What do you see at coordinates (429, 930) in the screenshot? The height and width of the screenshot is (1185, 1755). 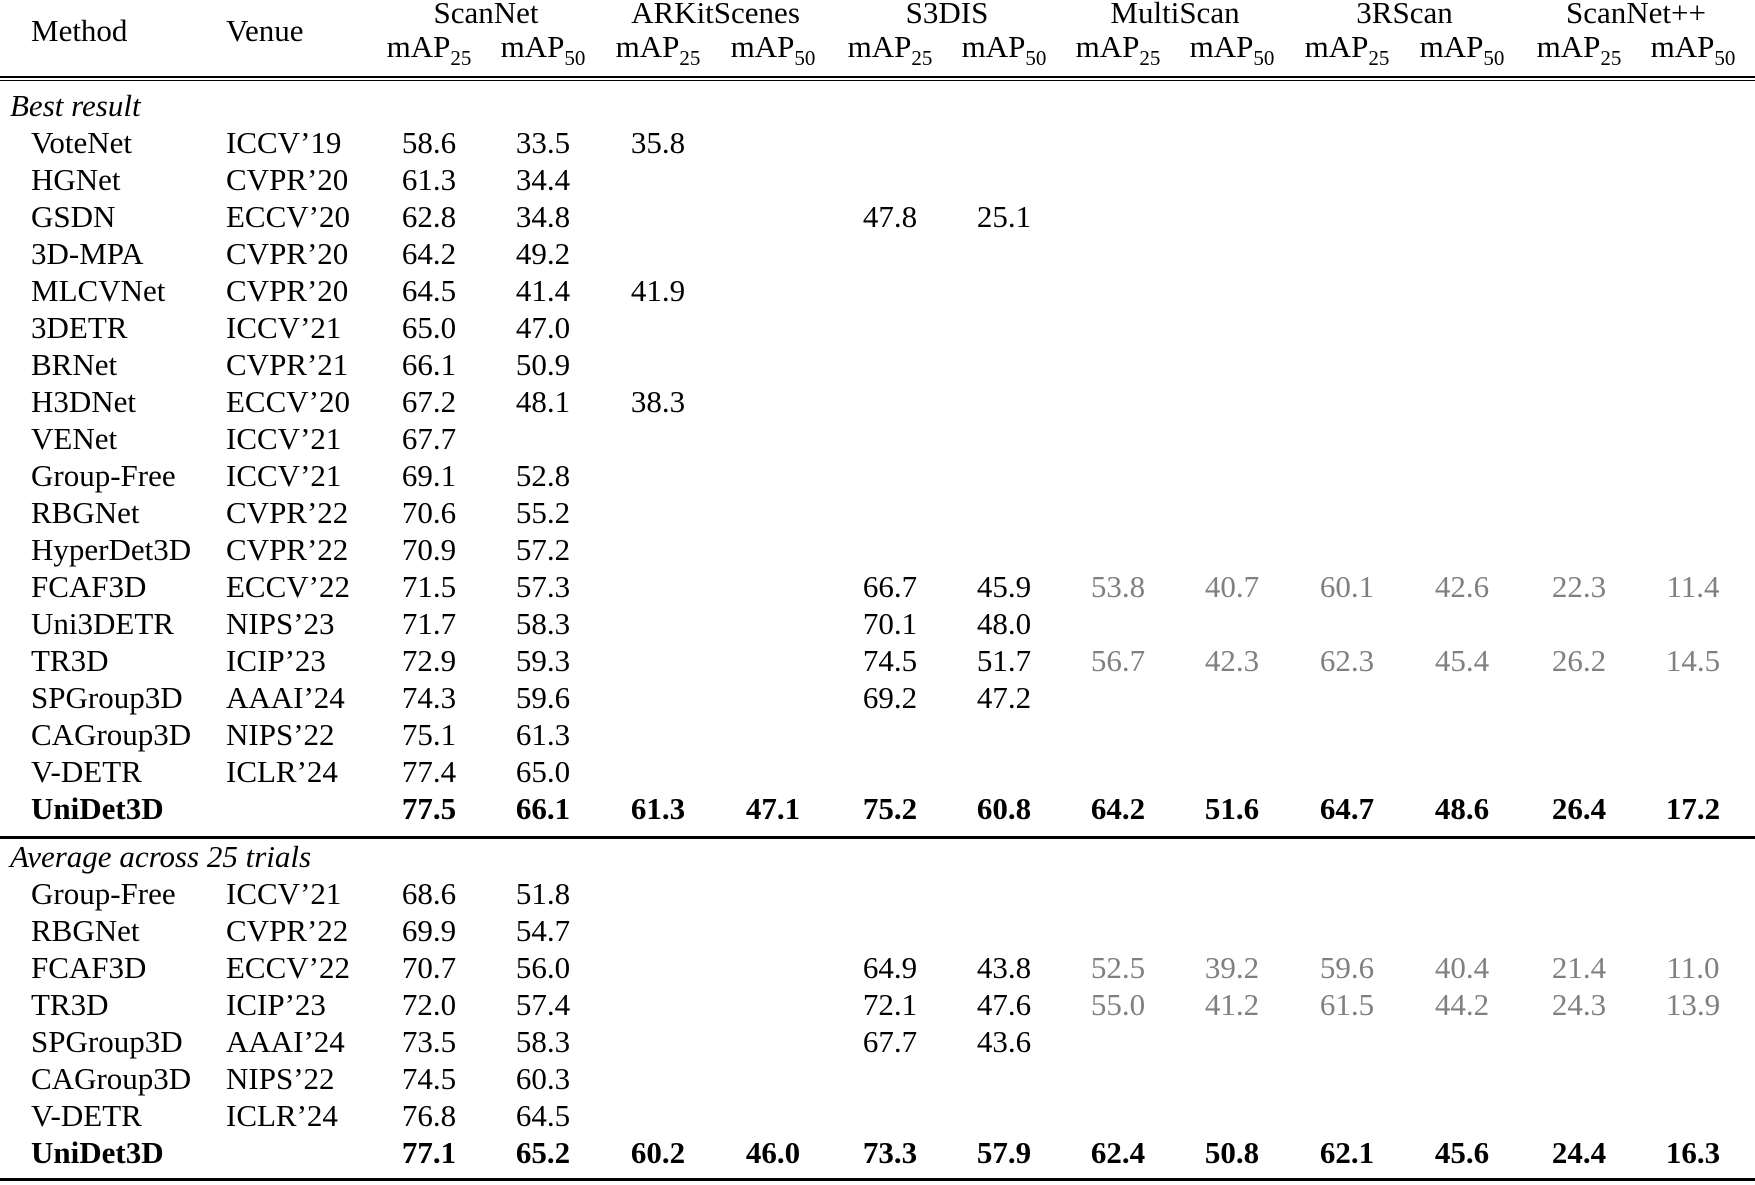 I see `value-cell: 69.9` at bounding box center [429, 930].